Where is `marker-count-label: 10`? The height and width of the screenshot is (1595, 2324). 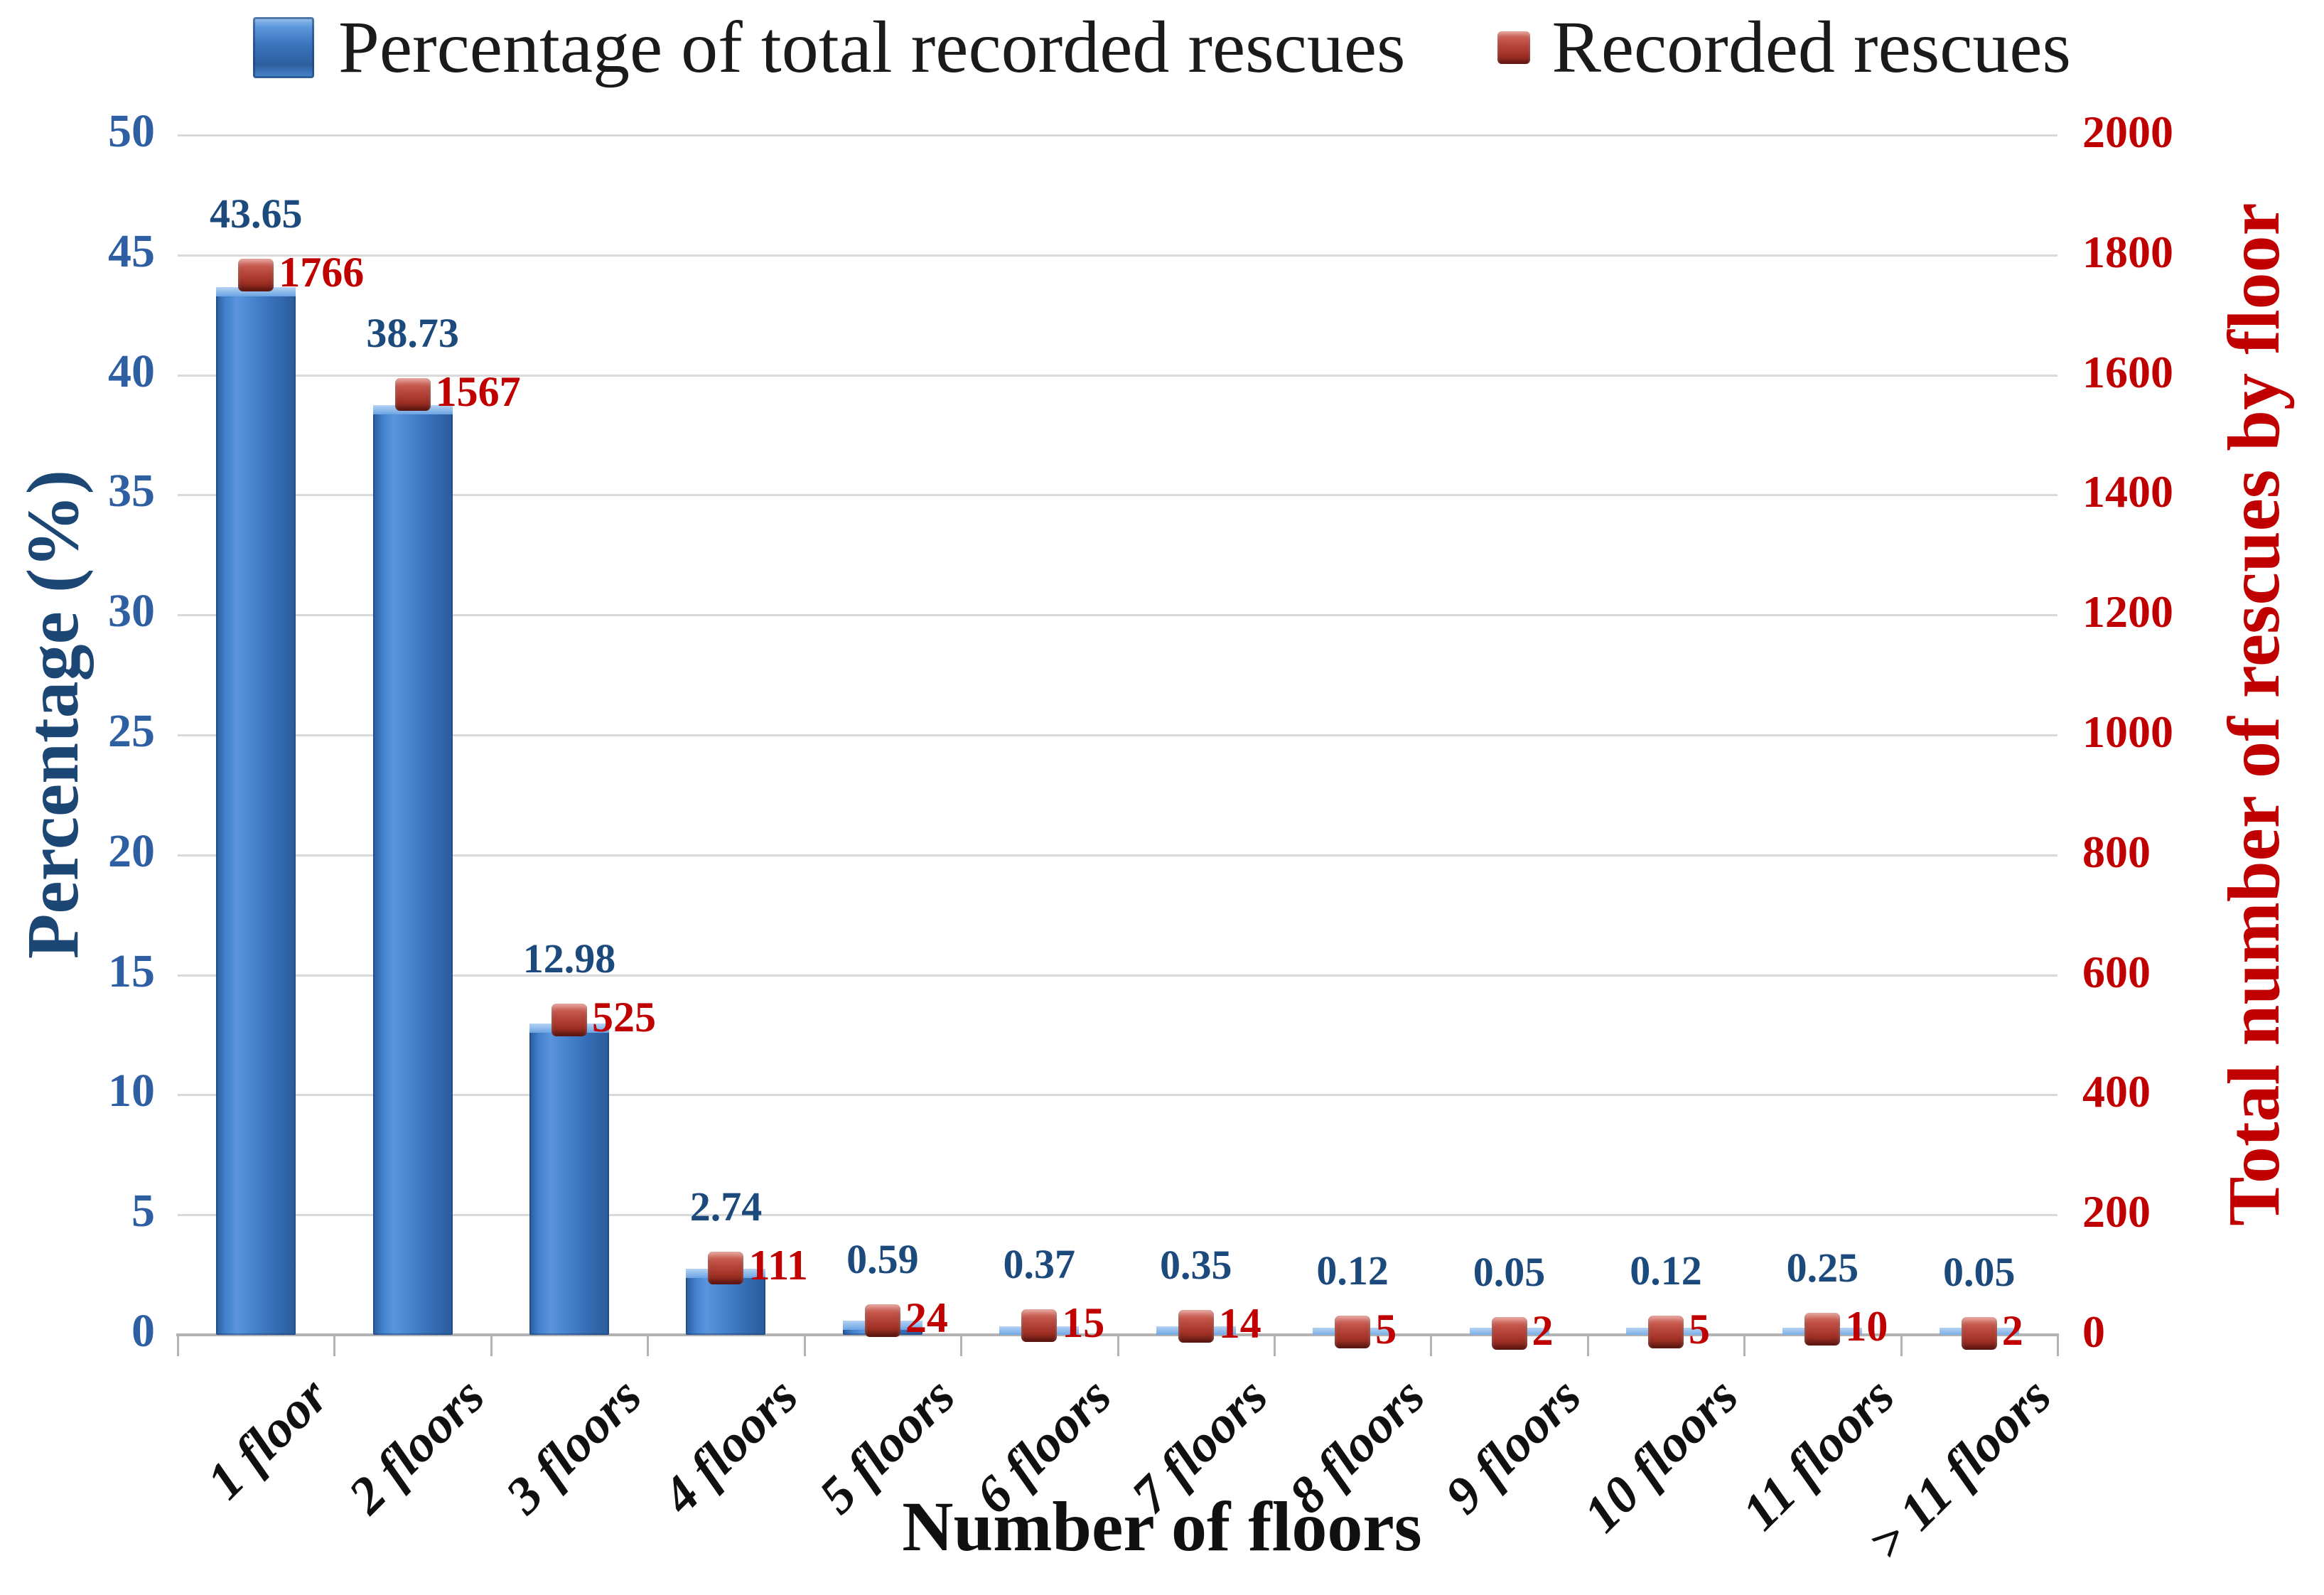 marker-count-label: 10 is located at coordinates (1866, 1326).